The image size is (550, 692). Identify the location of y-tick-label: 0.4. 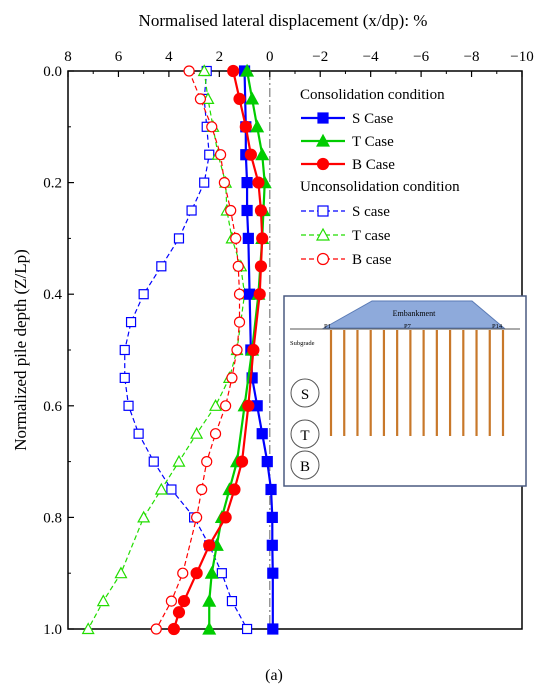
(52, 295).